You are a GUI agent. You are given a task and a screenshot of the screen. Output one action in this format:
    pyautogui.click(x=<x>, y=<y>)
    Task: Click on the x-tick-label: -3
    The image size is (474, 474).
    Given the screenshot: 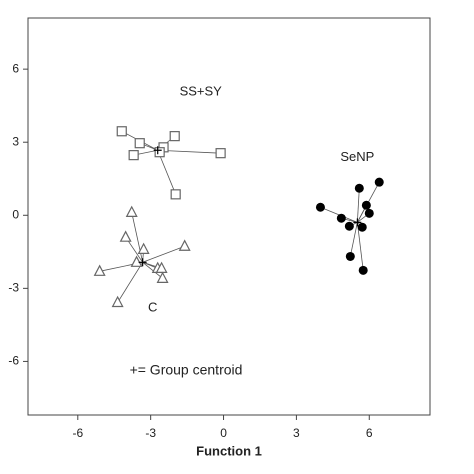 What is the action you would take?
    pyautogui.click(x=150, y=433)
    